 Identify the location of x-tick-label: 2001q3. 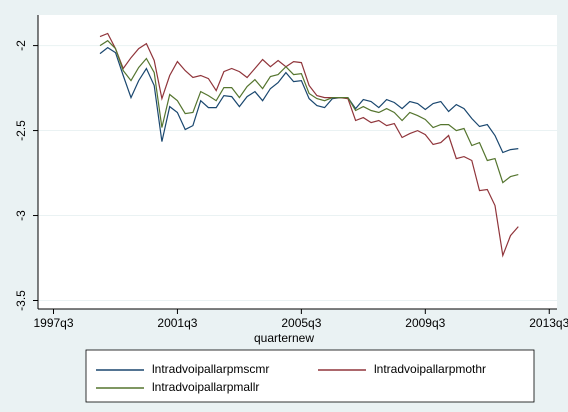
(177, 323).